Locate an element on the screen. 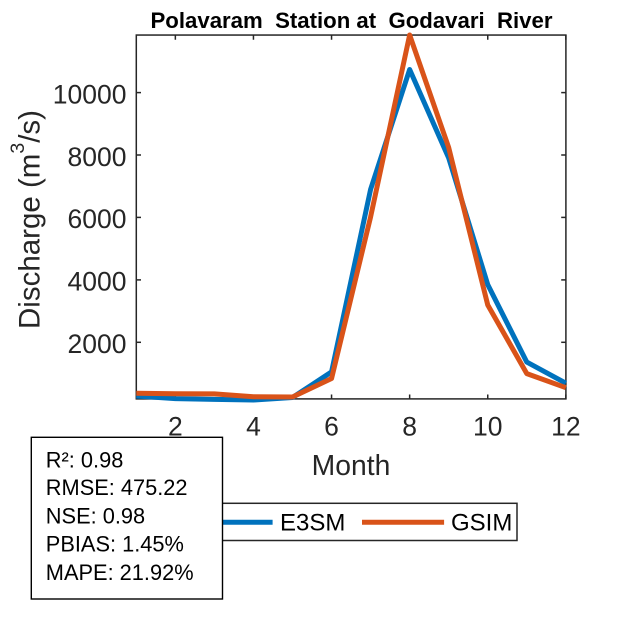 The image size is (625, 625). svg-text: 2000 is located at coordinates (97, 344).